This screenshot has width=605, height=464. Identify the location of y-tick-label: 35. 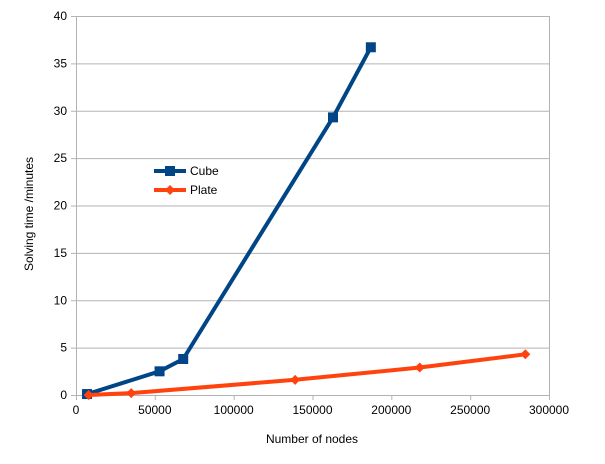
(61, 63).